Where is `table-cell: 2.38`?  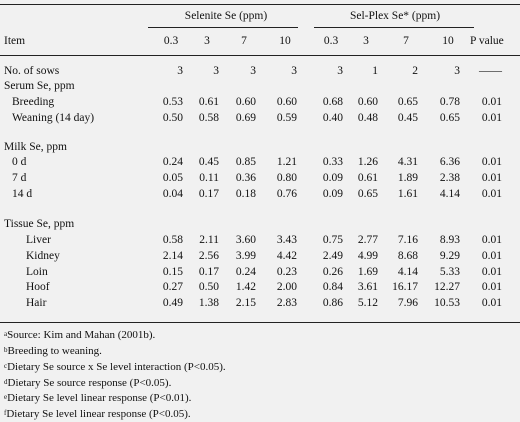
table-cell: 2.38 is located at coordinates (449, 178).